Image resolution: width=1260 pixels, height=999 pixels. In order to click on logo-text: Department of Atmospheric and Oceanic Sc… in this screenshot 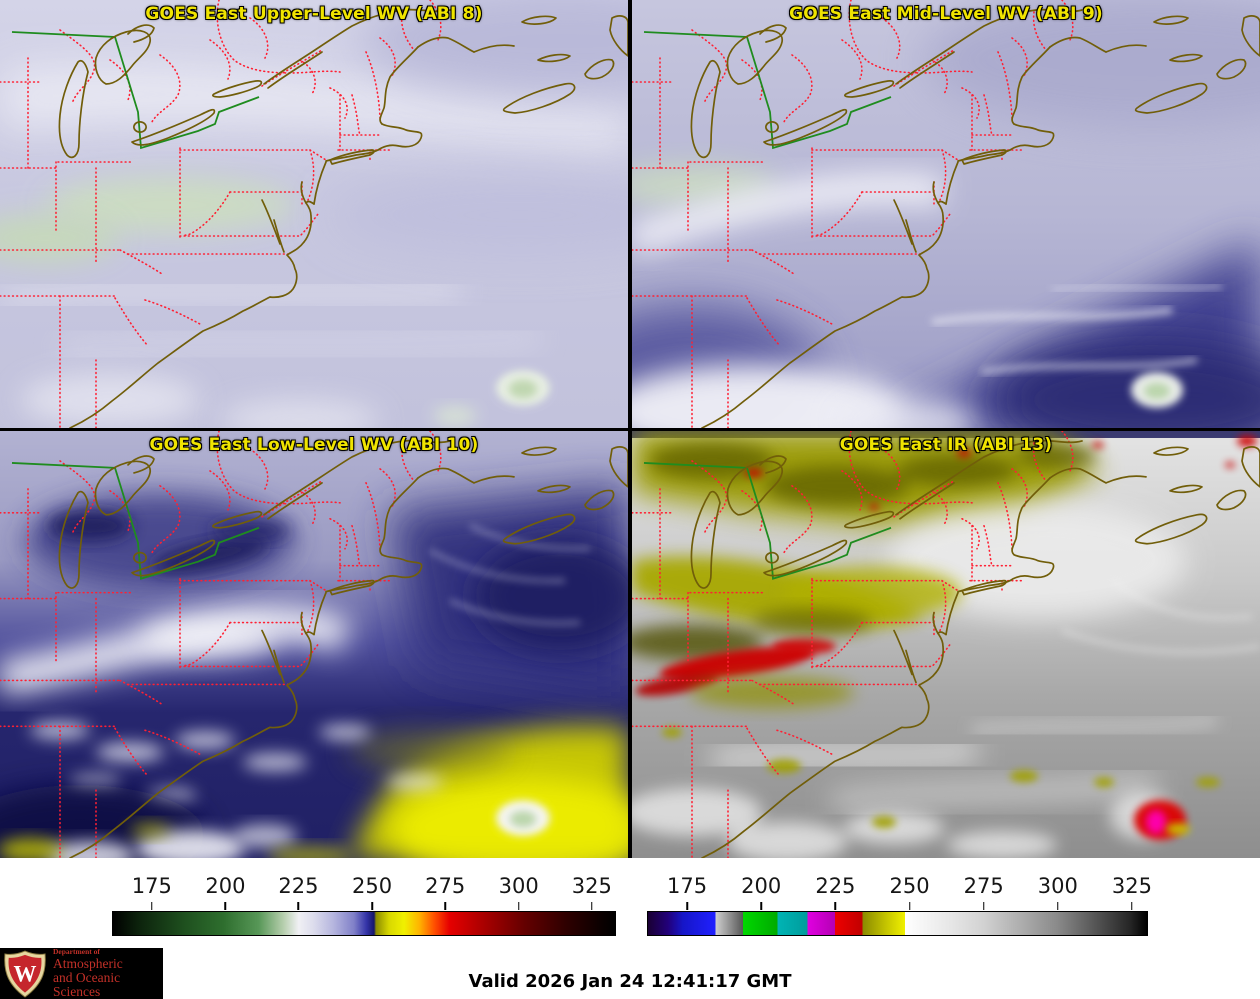, I will do `click(108, 972)`.